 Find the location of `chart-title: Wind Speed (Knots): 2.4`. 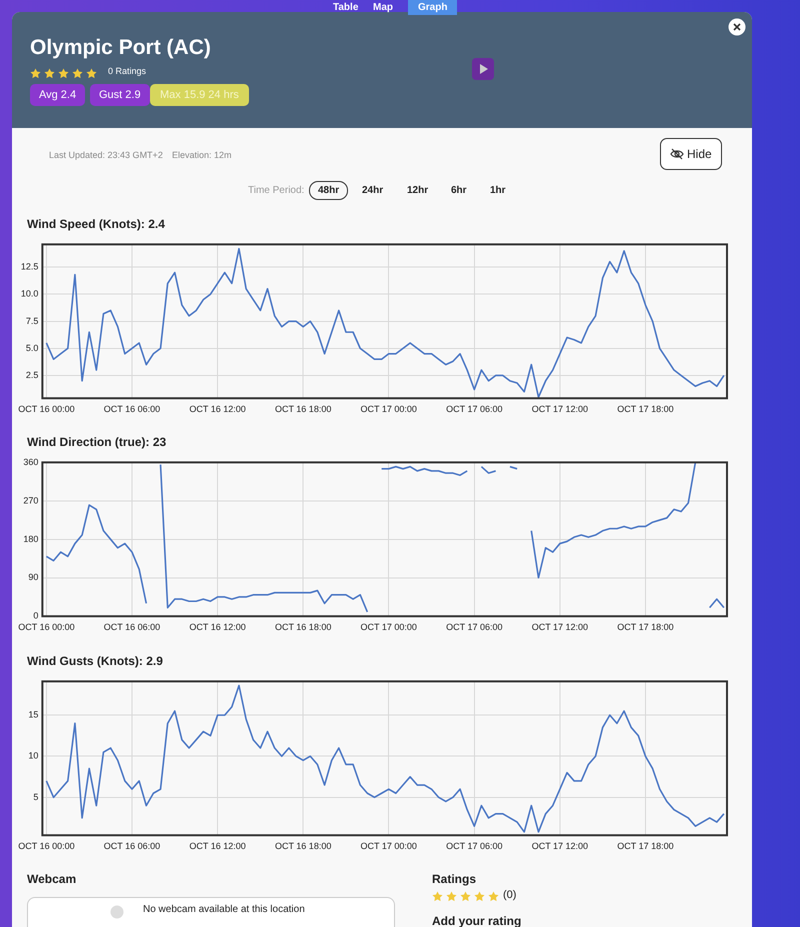

chart-title: Wind Speed (Knots): 2.4 is located at coordinates (96, 224).